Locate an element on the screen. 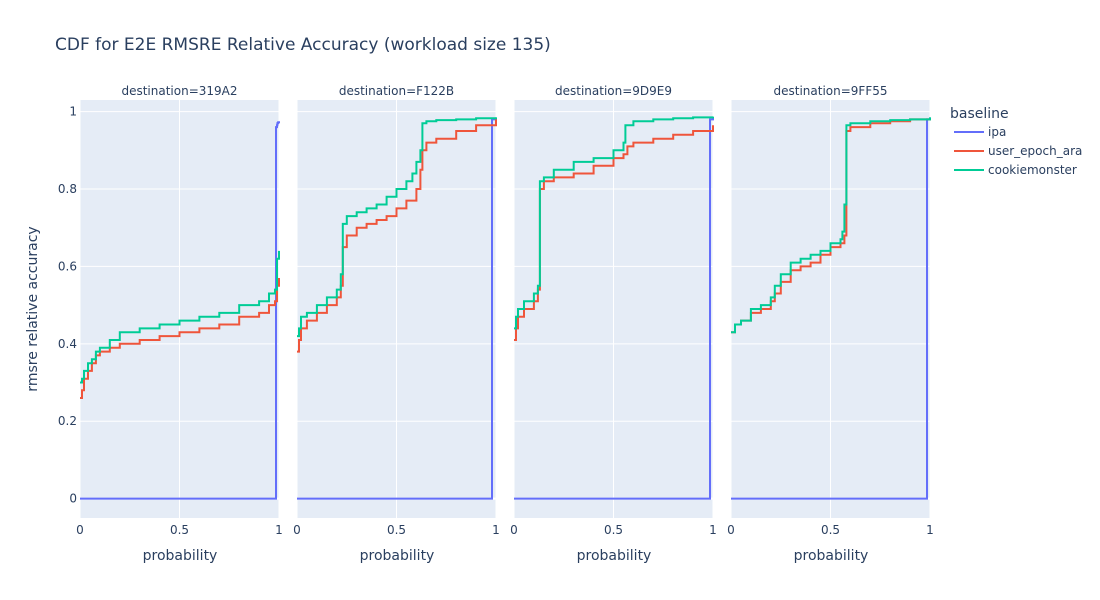  legend-item-user-epoch-ara: user_epoch_ara is located at coordinates (1035, 151).